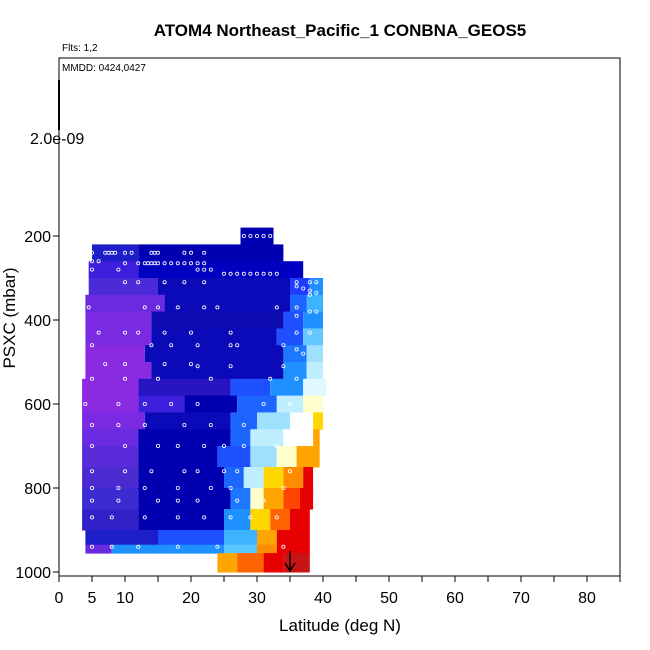 Image resolution: width=650 pixels, height=650 pixels. Describe the element at coordinates (9, 317) in the screenshot. I see `y-axis-label: PSXC (mbar)` at that location.